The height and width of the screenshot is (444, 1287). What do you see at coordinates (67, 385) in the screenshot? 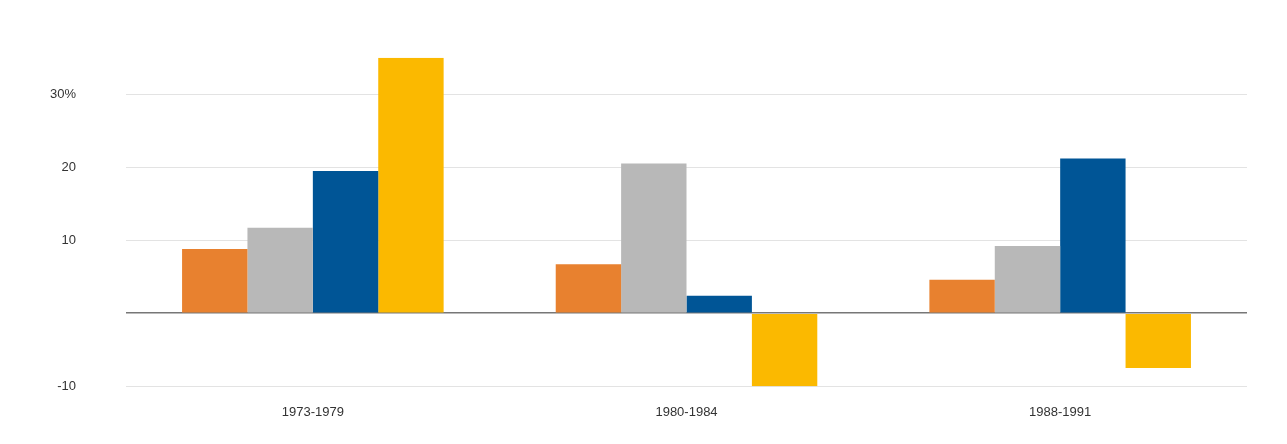
I see `y-tick-label: -10` at bounding box center [67, 385].